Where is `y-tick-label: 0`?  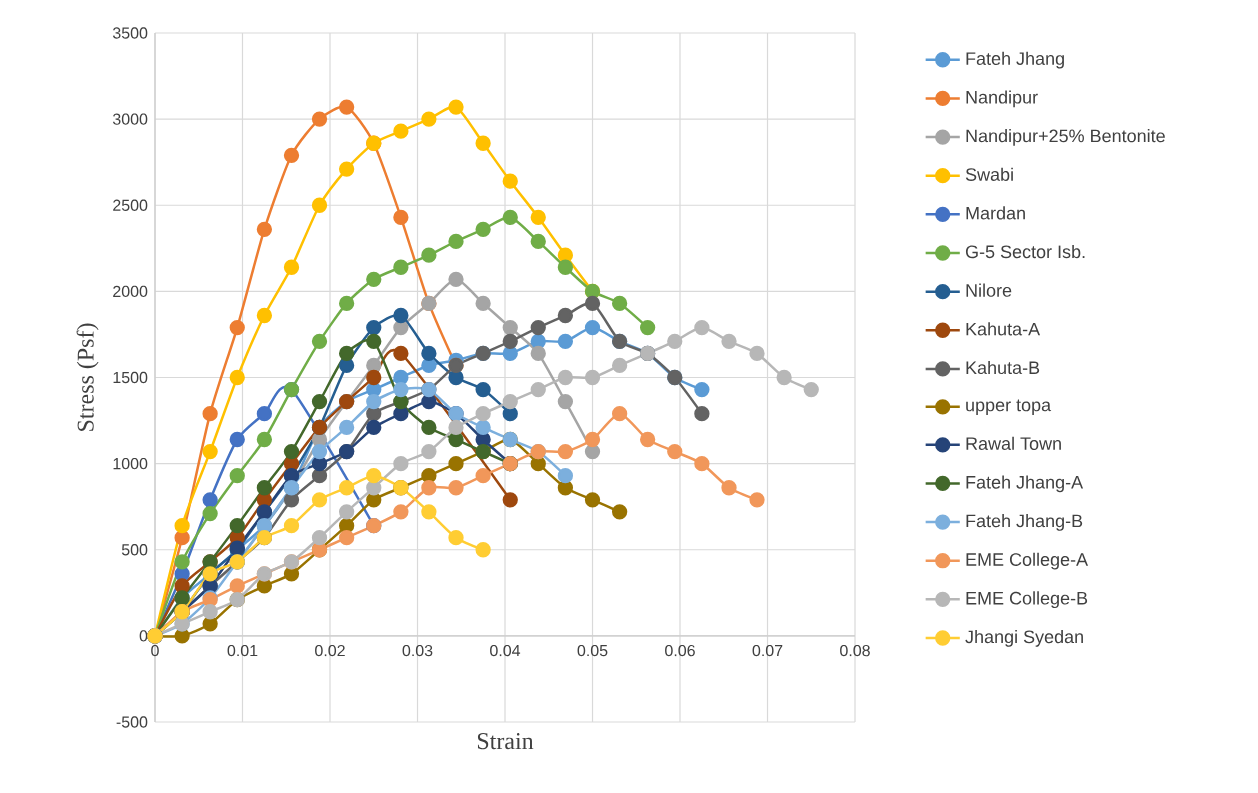 y-tick-label: 0 is located at coordinates (143, 636).